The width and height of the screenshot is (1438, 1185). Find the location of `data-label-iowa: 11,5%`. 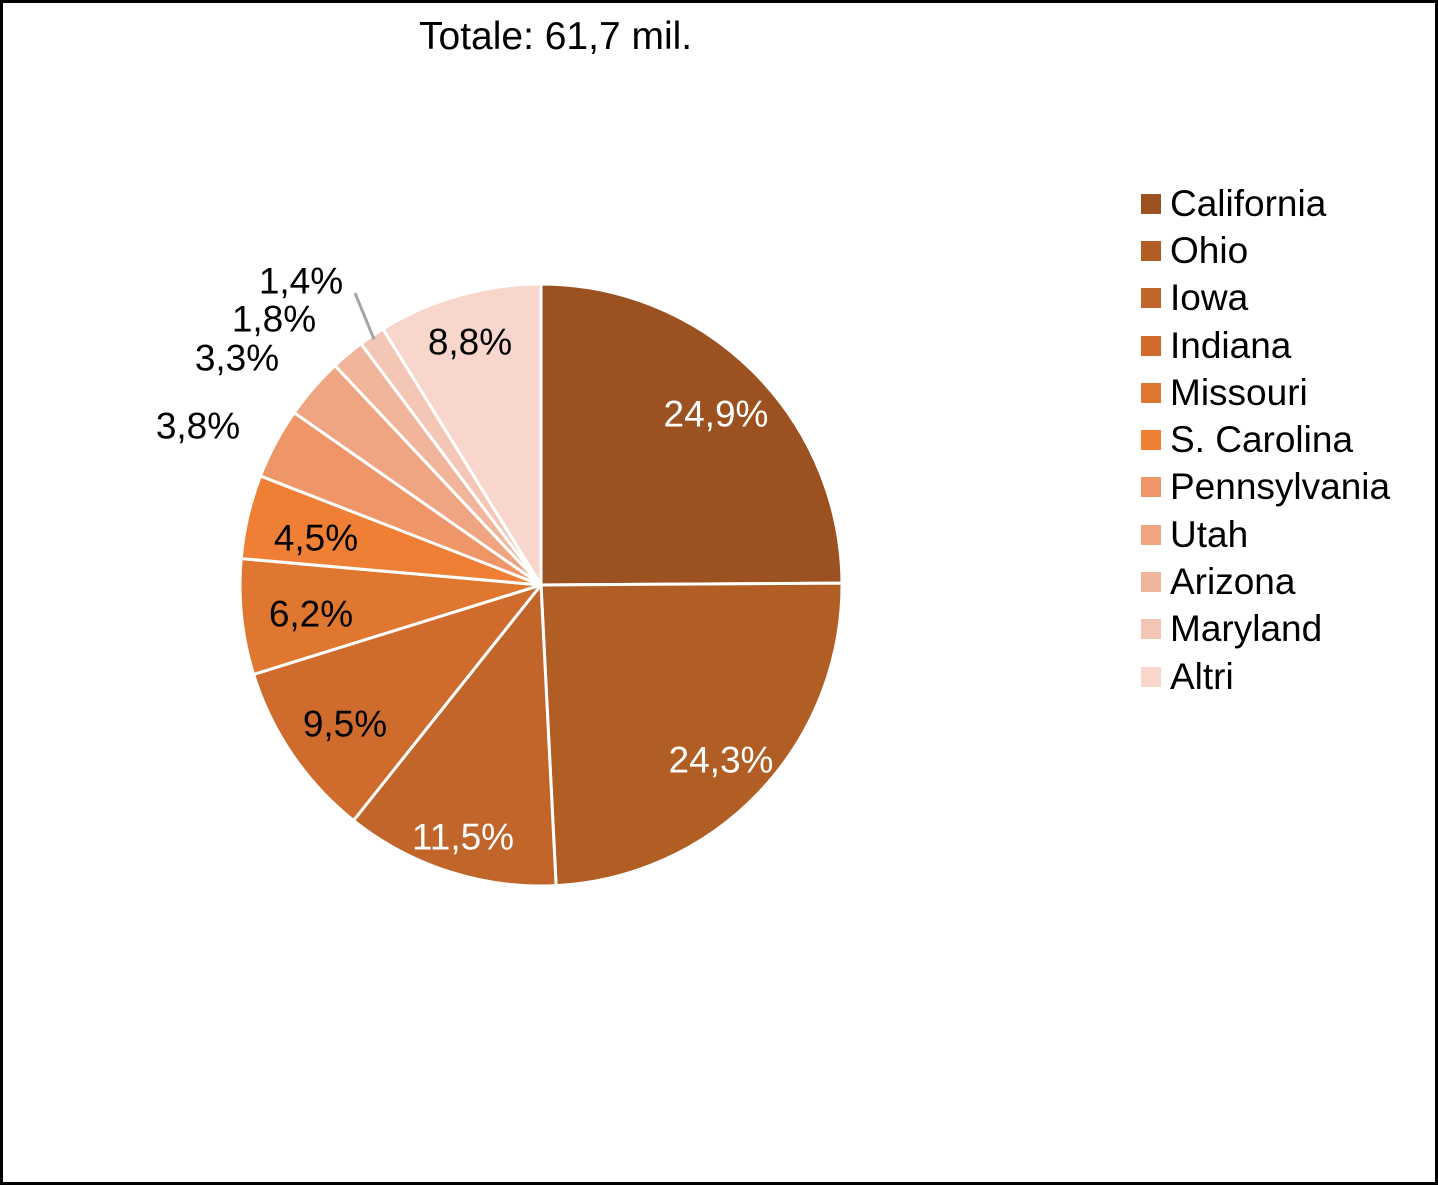

data-label-iowa: 11,5% is located at coordinates (463, 837).